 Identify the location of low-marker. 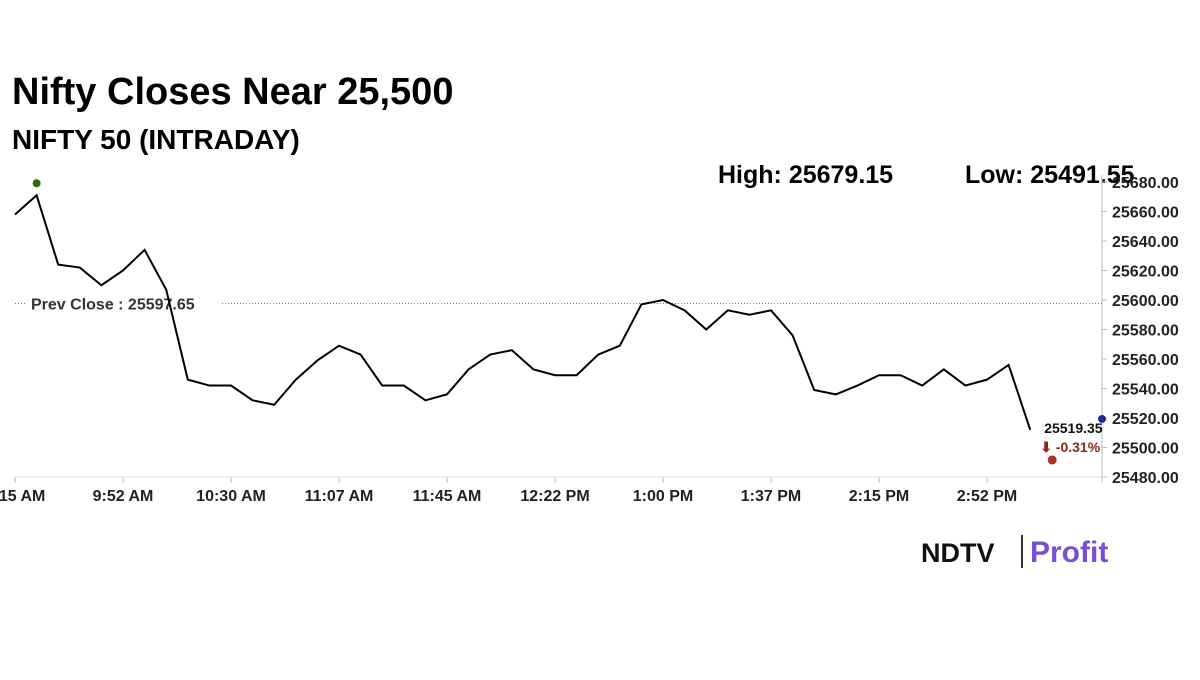
(1052, 460).